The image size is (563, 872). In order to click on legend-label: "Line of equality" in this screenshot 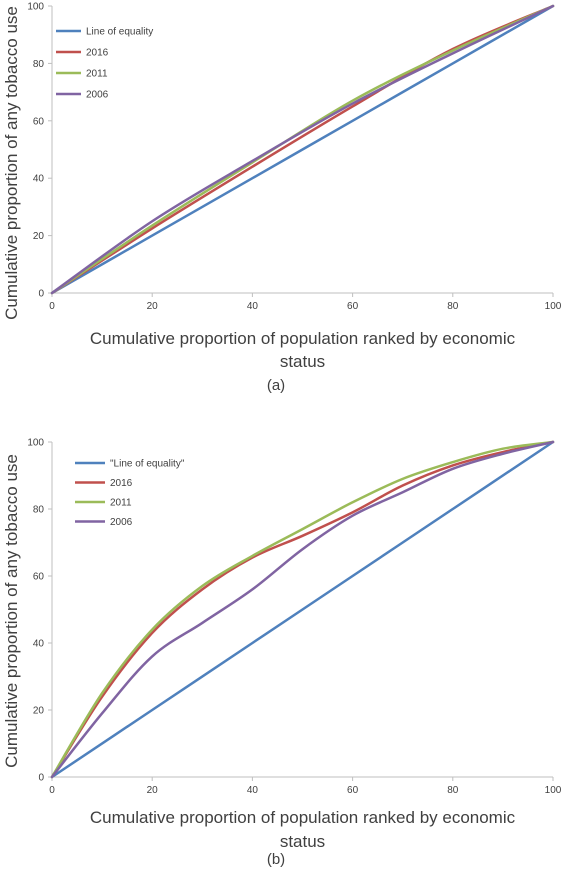, I will do `click(147, 464)`.